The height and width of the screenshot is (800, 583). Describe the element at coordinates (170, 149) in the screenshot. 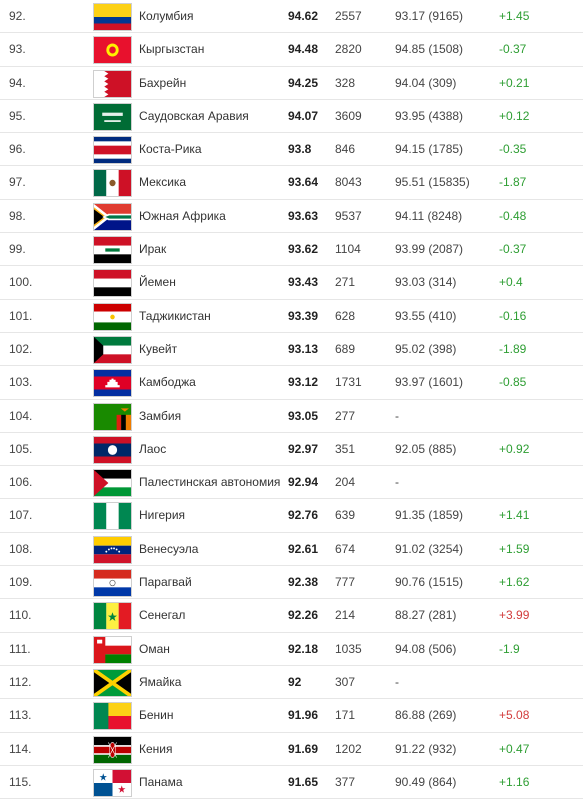

I see `country-name: Коста-Рика` at that location.